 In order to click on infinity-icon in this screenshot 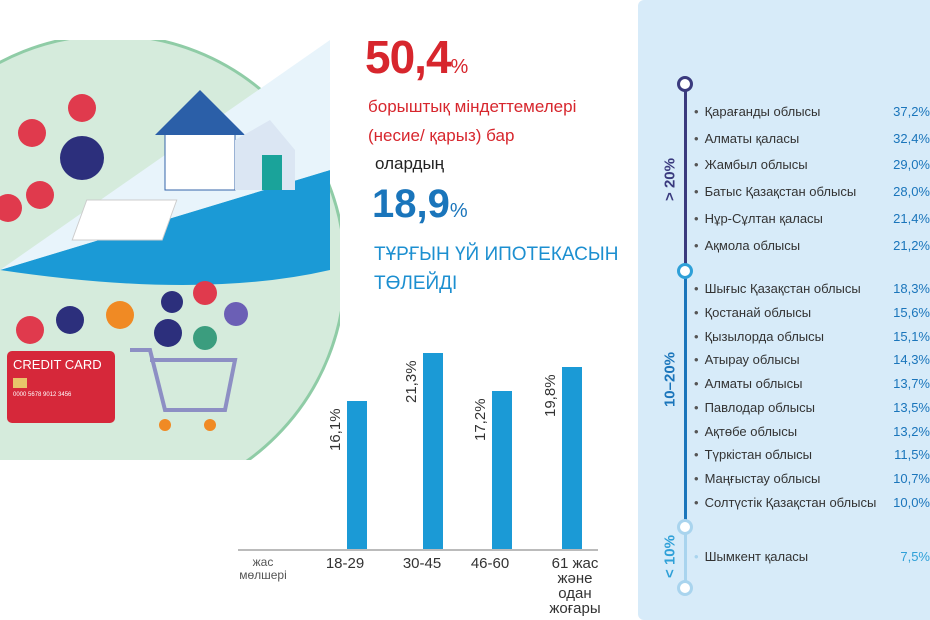, I will do `click(82, 108)`.